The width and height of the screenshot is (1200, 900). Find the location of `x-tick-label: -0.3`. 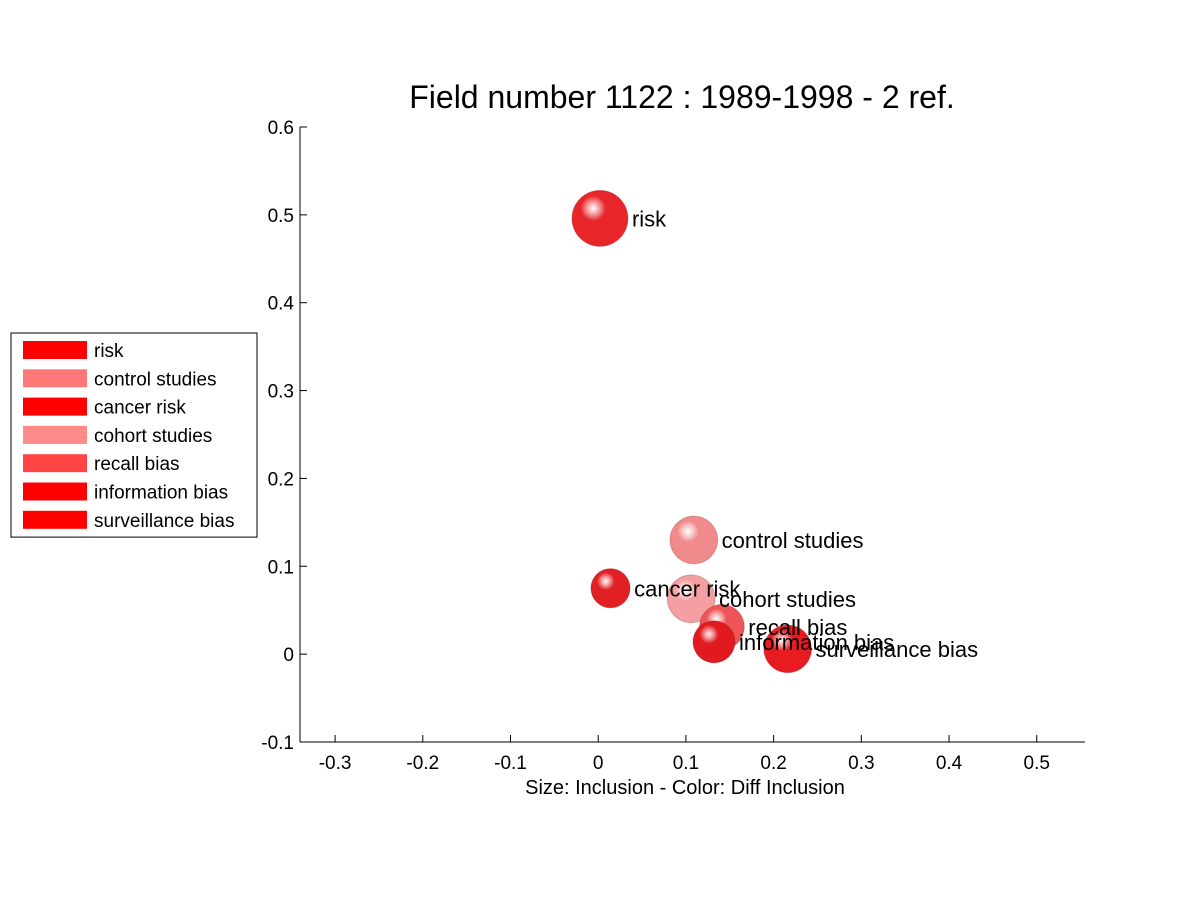

x-tick-label: -0.3 is located at coordinates (335, 763).